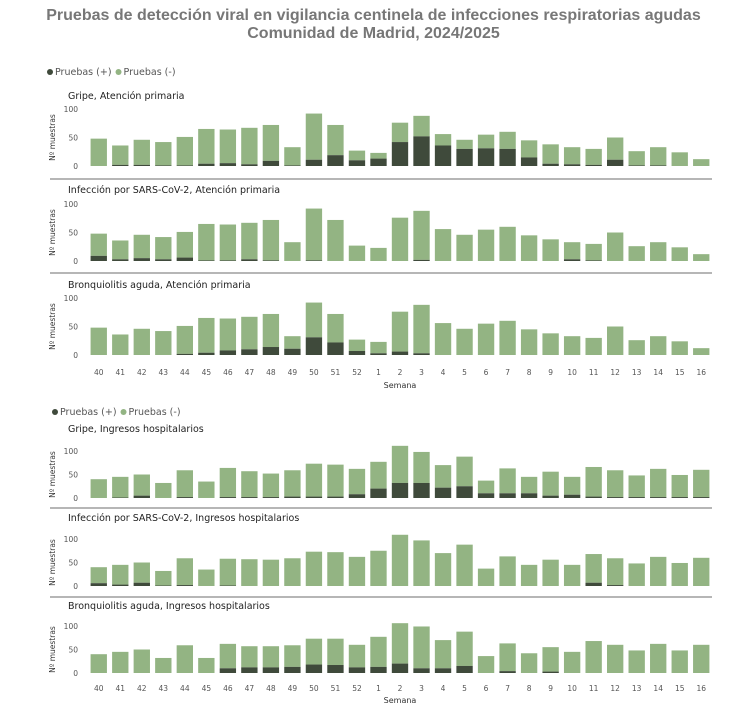 This screenshot has height=720, width=747. Describe the element at coordinates (121, 372) in the screenshot. I see `x-tick-label: 41` at that location.